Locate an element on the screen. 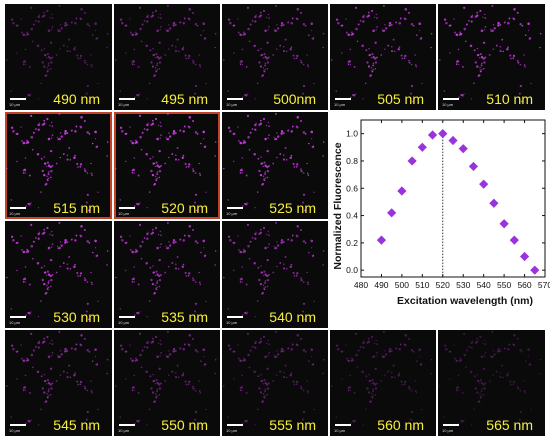  x-tick-label: 540 is located at coordinates (484, 285).